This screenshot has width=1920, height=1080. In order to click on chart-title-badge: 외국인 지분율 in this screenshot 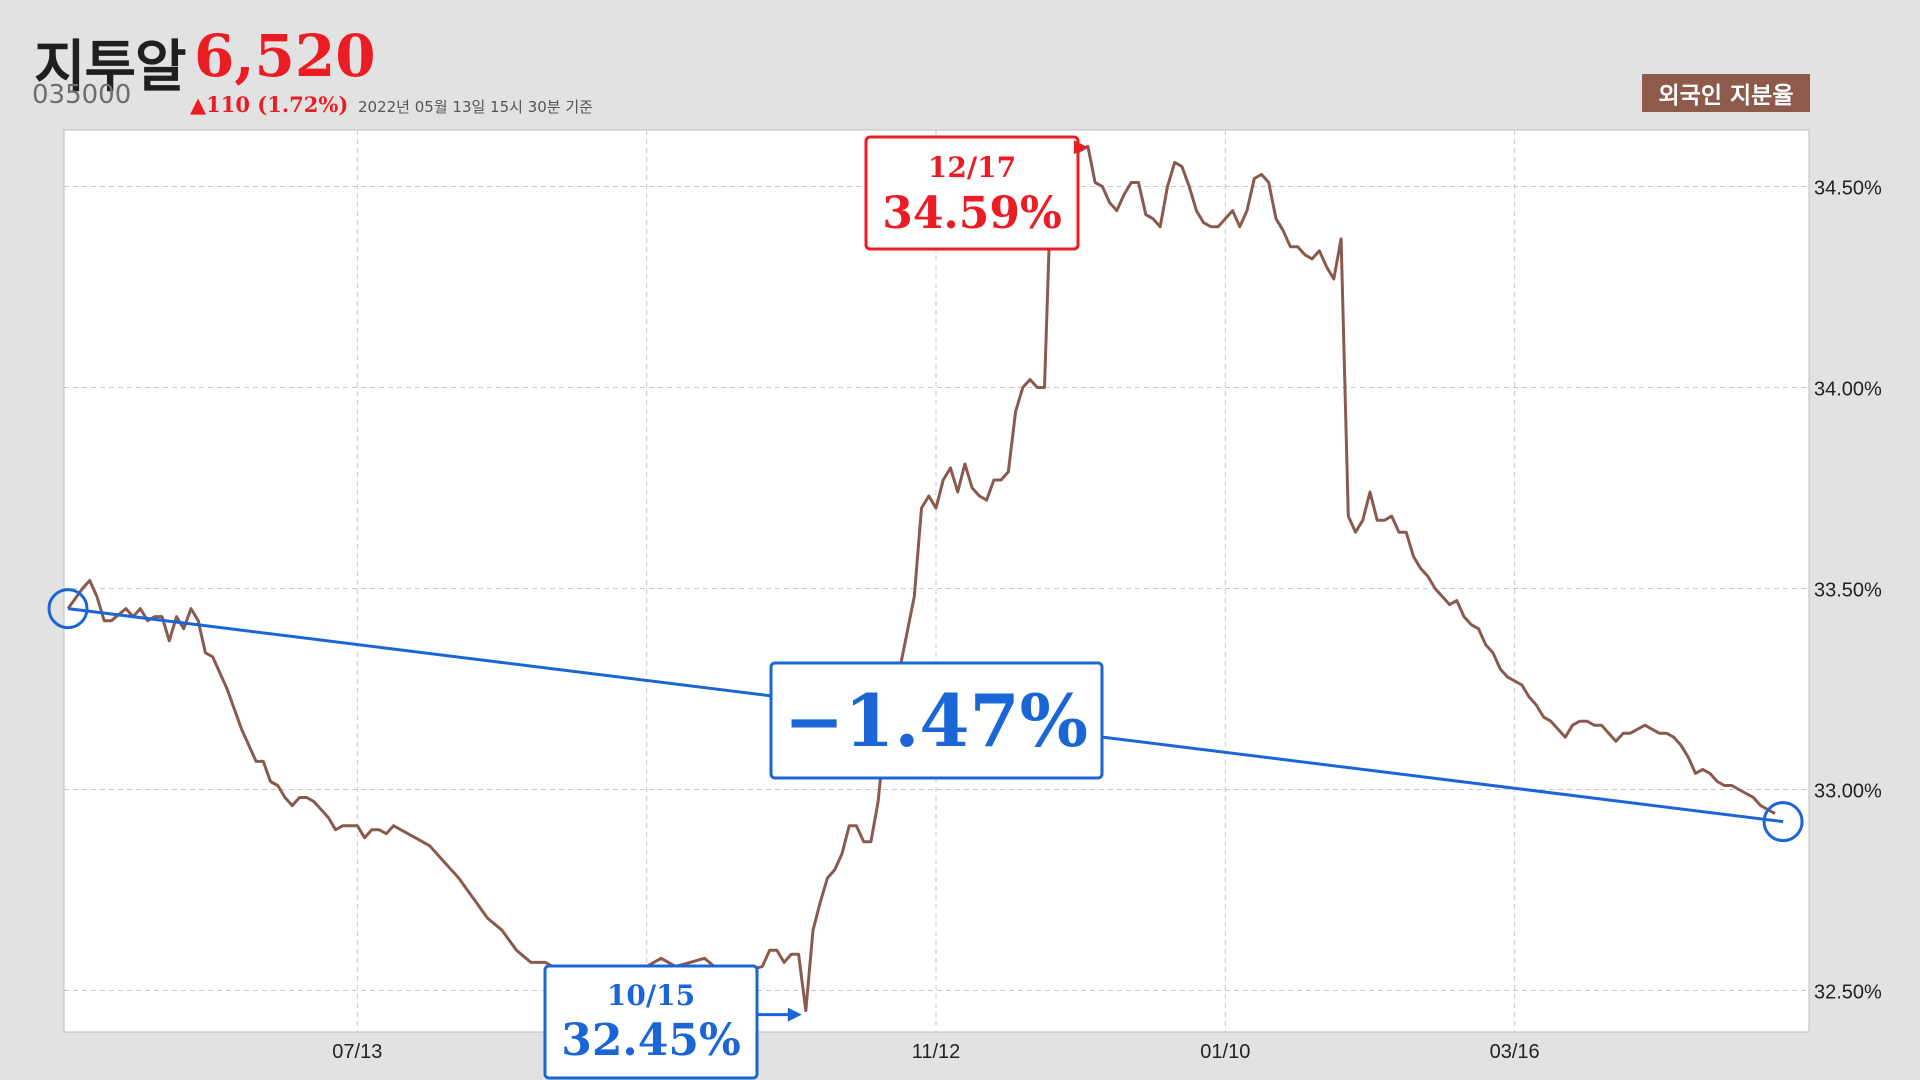, I will do `click(1726, 93)`.